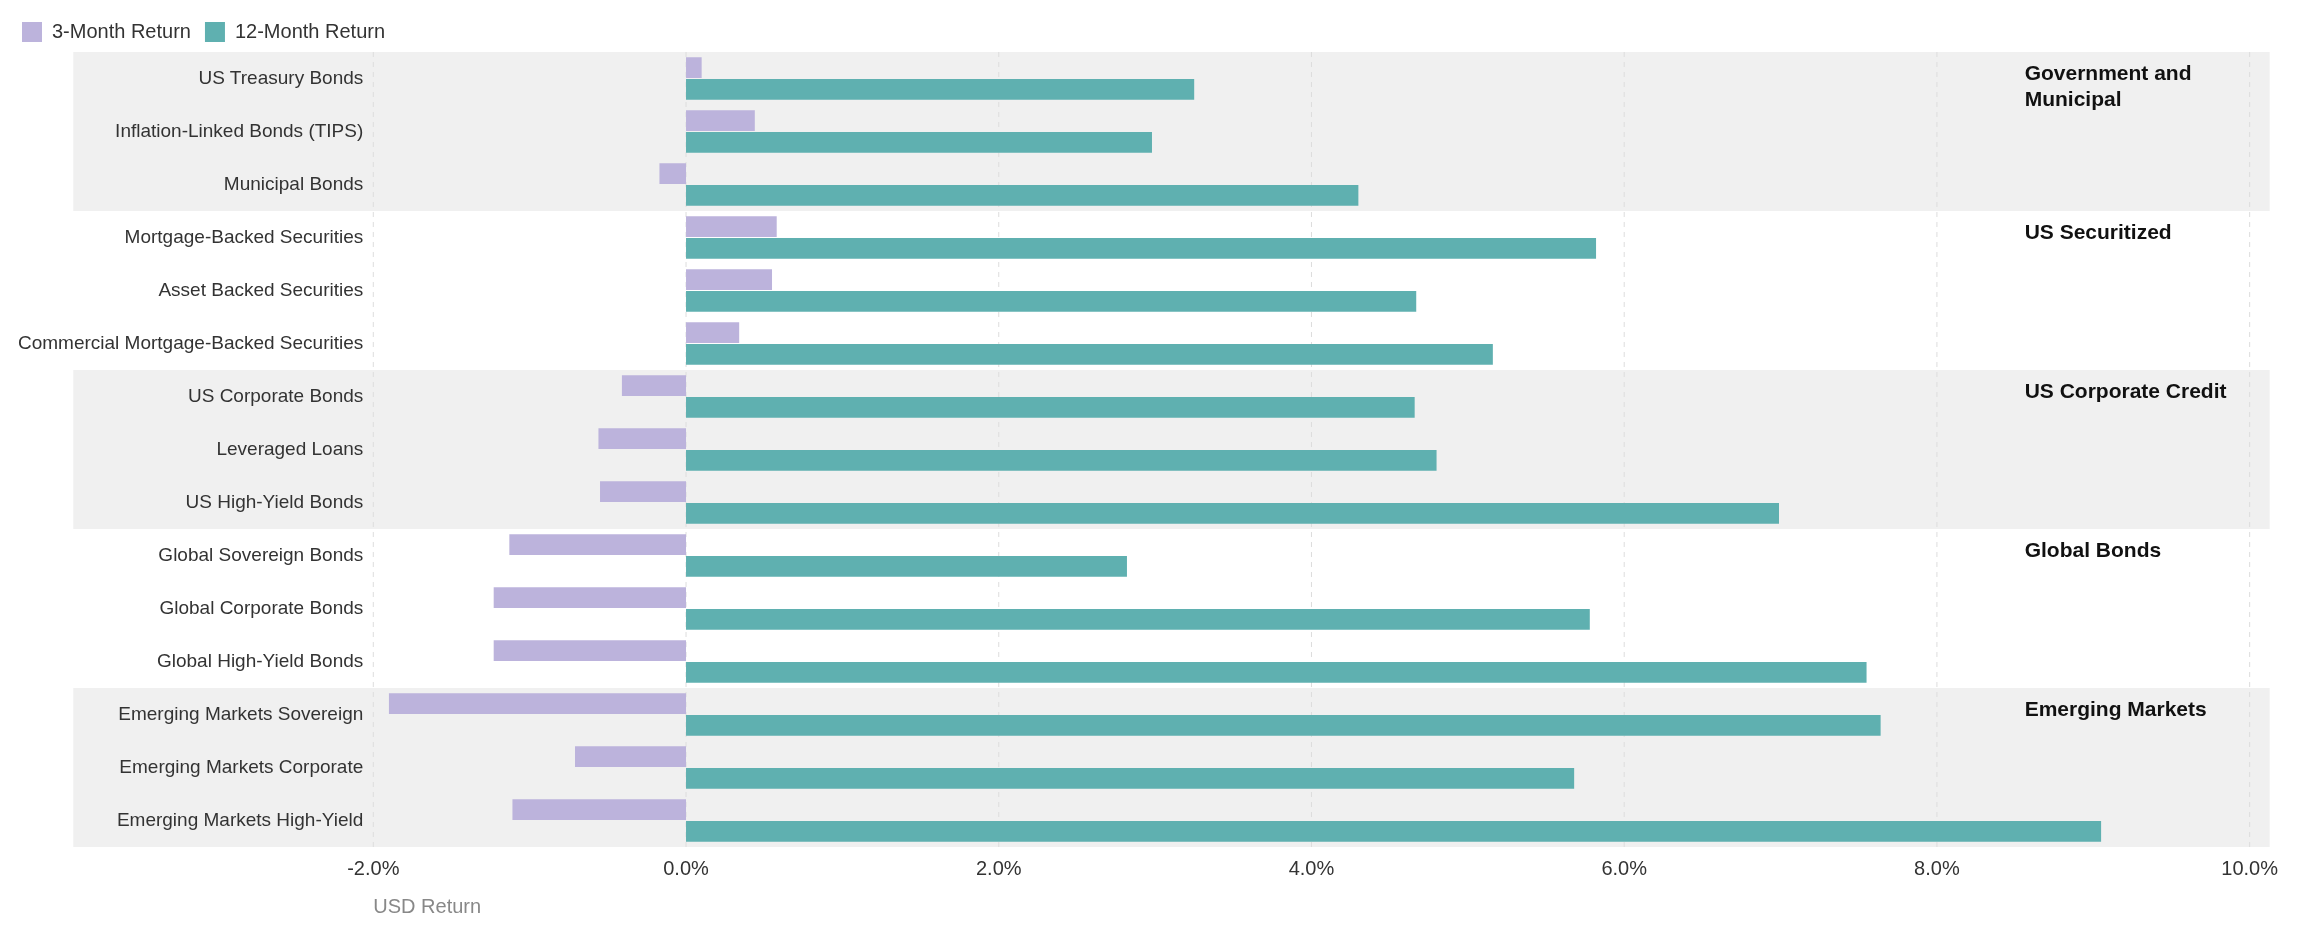  What do you see at coordinates (2115, 709) in the screenshot?
I see `band-label: Emerging Markets` at bounding box center [2115, 709].